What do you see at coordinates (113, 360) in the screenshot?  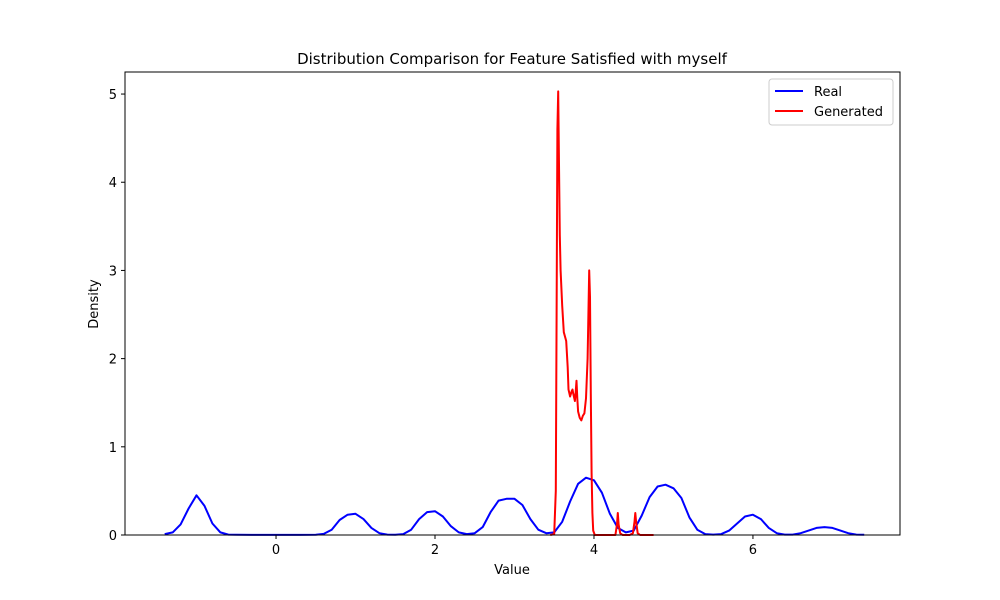 I see `y-tick-label: 2` at bounding box center [113, 360].